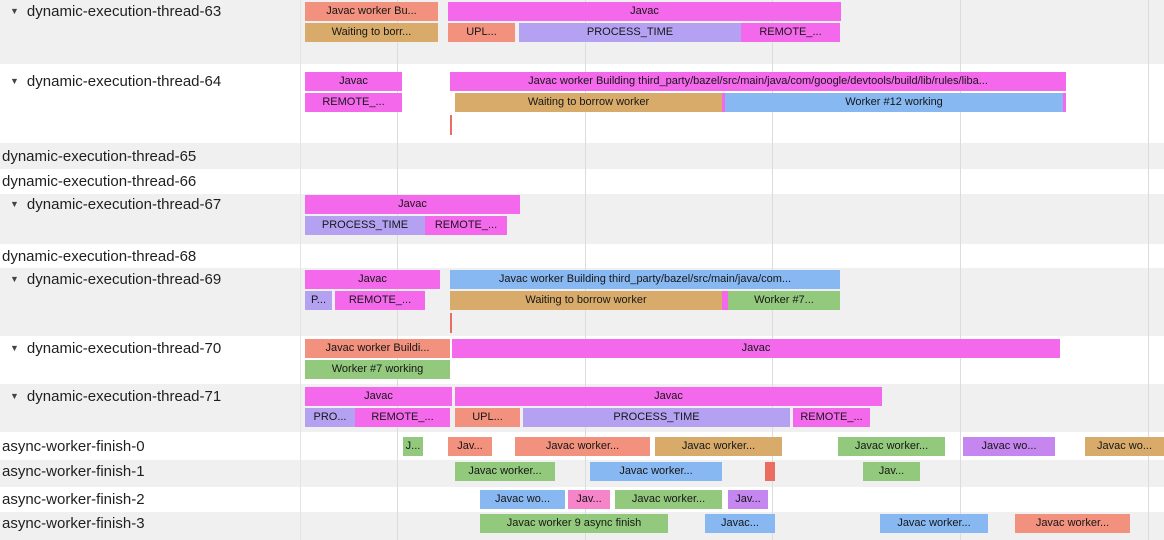 The image size is (1164, 540). What do you see at coordinates (574, 523) in the screenshot?
I see `trace-event: Javac worker 9 async finish` at bounding box center [574, 523].